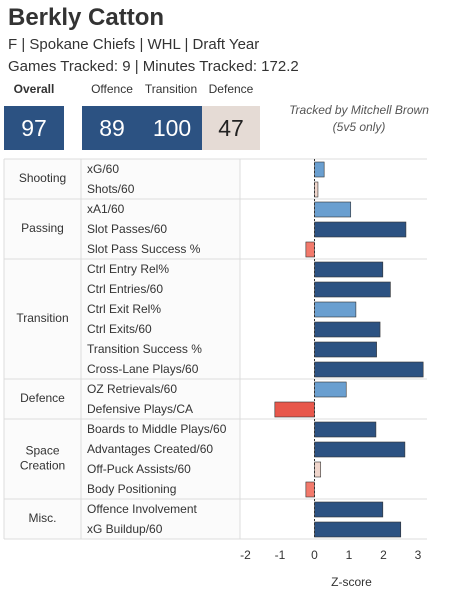 The width and height of the screenshot is (453, 603). What do you see at coordinates (112, 89) in the screenshot?
I see `offence-label: Offence` at bounding box center [112, 89].